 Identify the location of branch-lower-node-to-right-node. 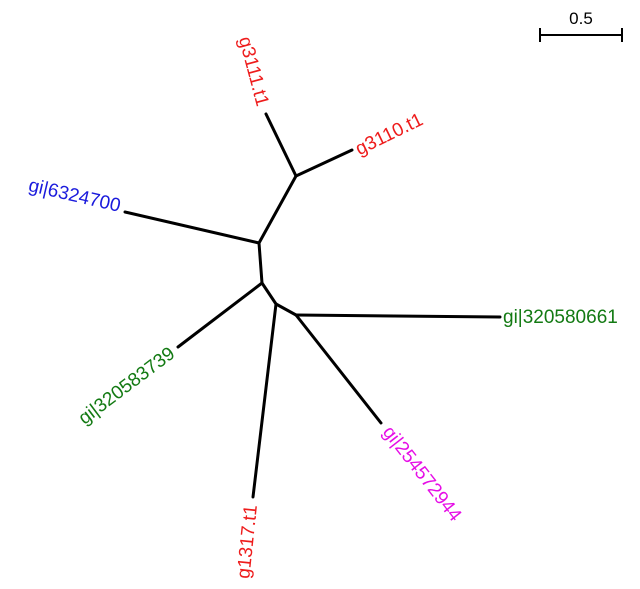
(286, 309).